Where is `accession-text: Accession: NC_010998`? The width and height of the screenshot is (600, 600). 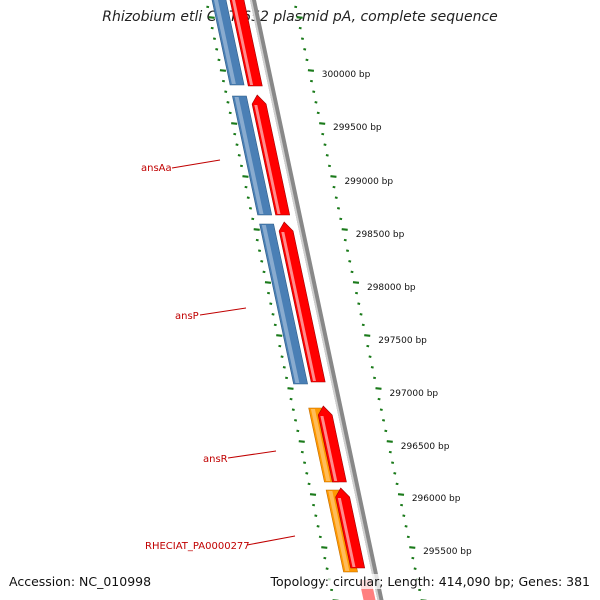
accession-text: Accession: NC_010998 is located at coordinates (80, 581).